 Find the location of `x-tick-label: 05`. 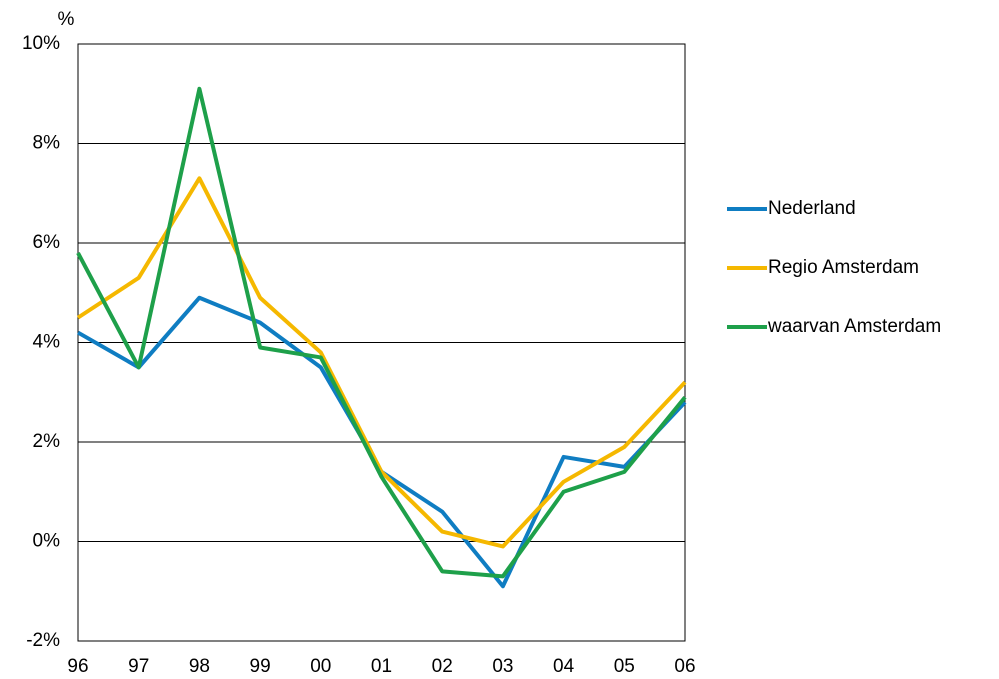

x-tick-label: 05 is located at coordinates (624, 666).